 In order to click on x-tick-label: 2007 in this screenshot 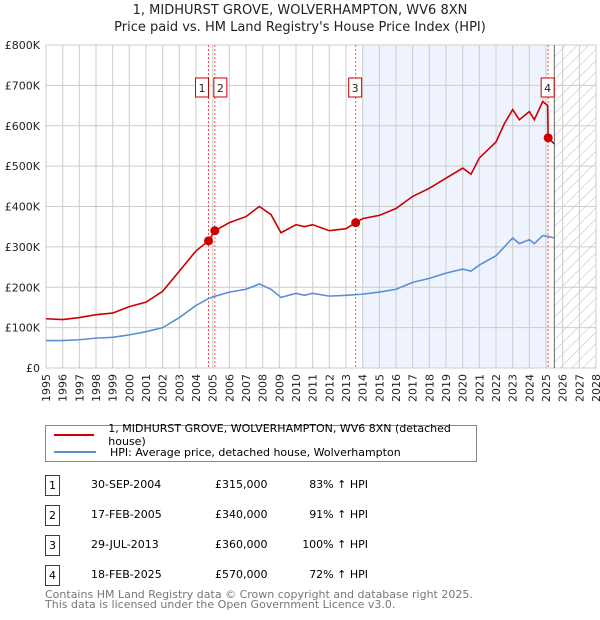, I will do `click(246, 388)`.